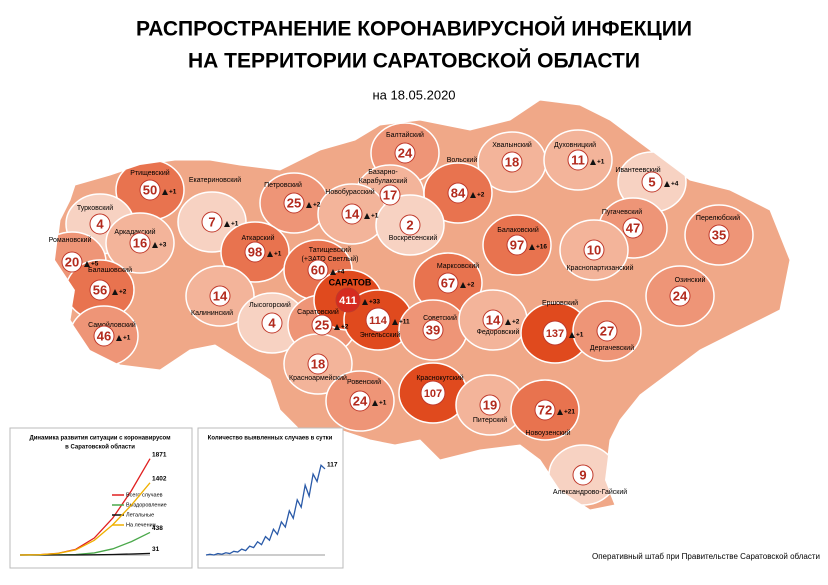 This screenshot has height=585, width=828. What do you see at coordinates (156, 549) in the screenshot?
I see `end-label: 31` at bounding box center [156, 549].